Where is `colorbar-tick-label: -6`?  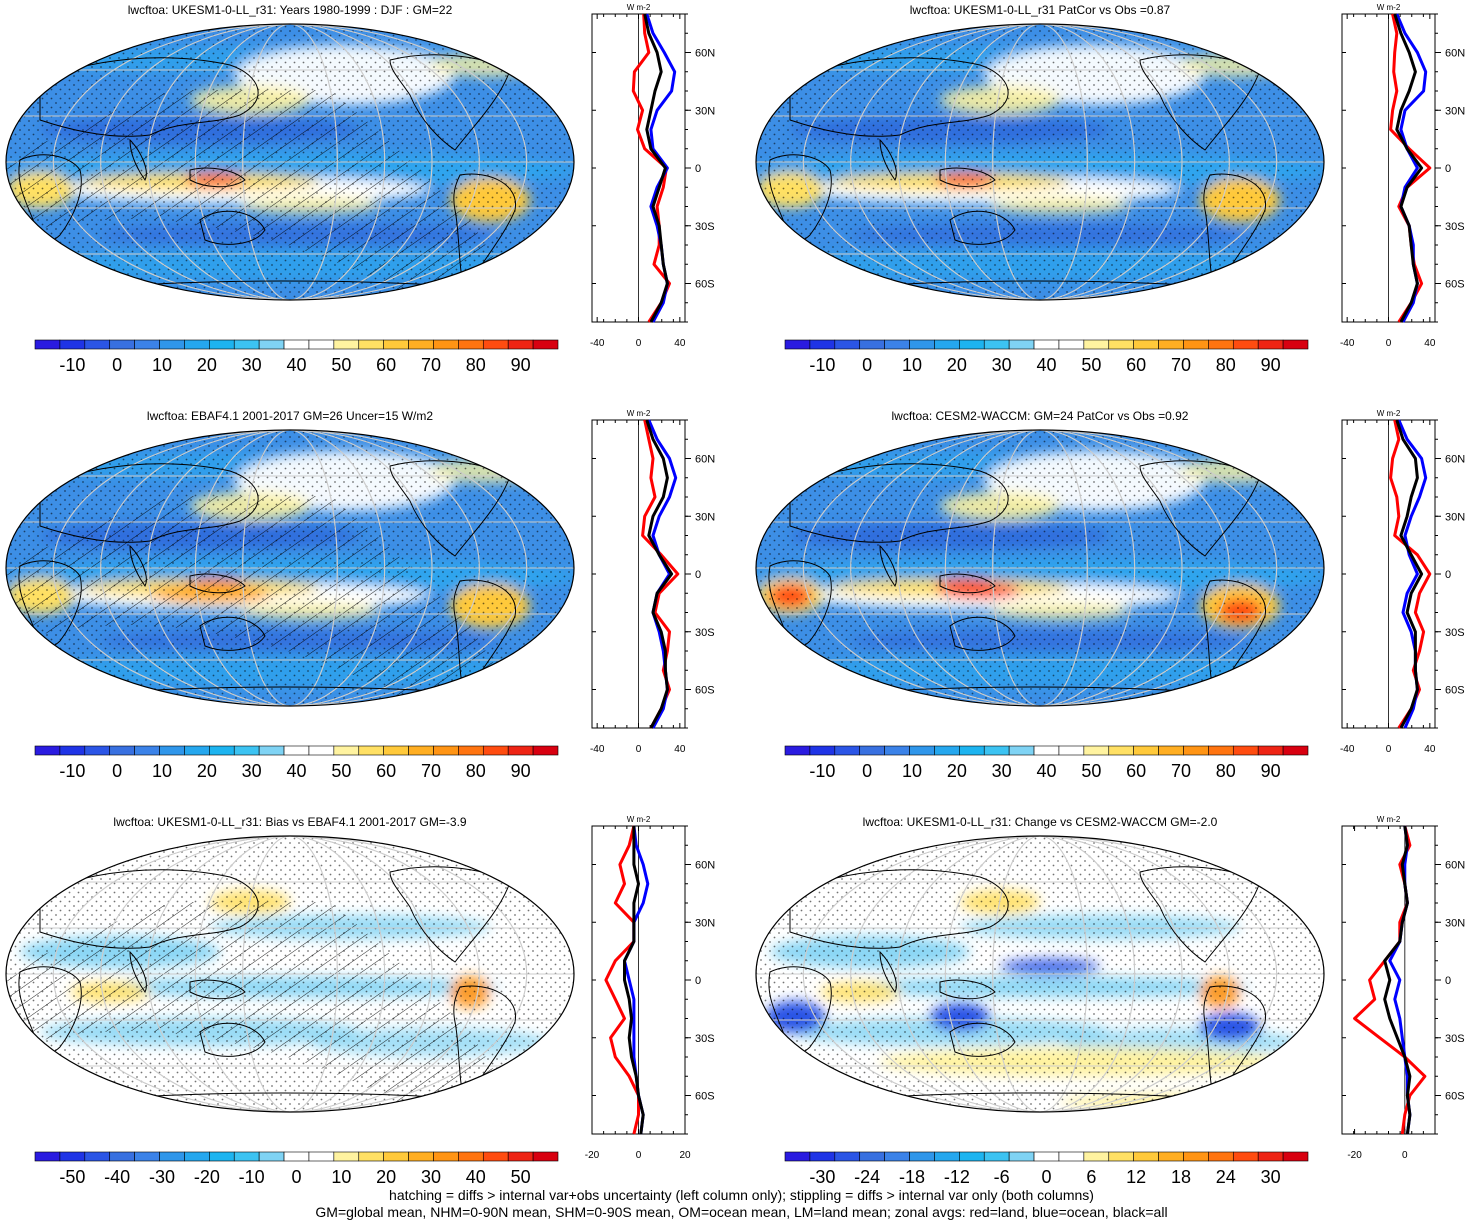 colorbar-tick-label: -6 is located at coordinates (1002, 1177).